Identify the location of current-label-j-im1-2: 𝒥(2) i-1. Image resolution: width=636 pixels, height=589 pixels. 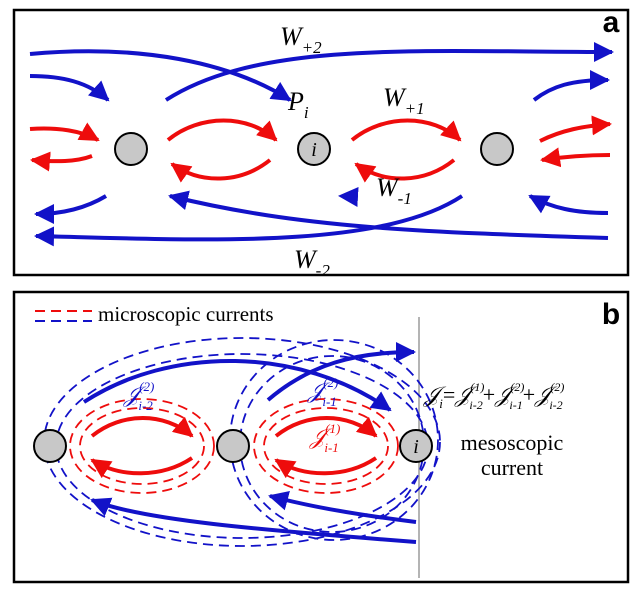
(322, 392).